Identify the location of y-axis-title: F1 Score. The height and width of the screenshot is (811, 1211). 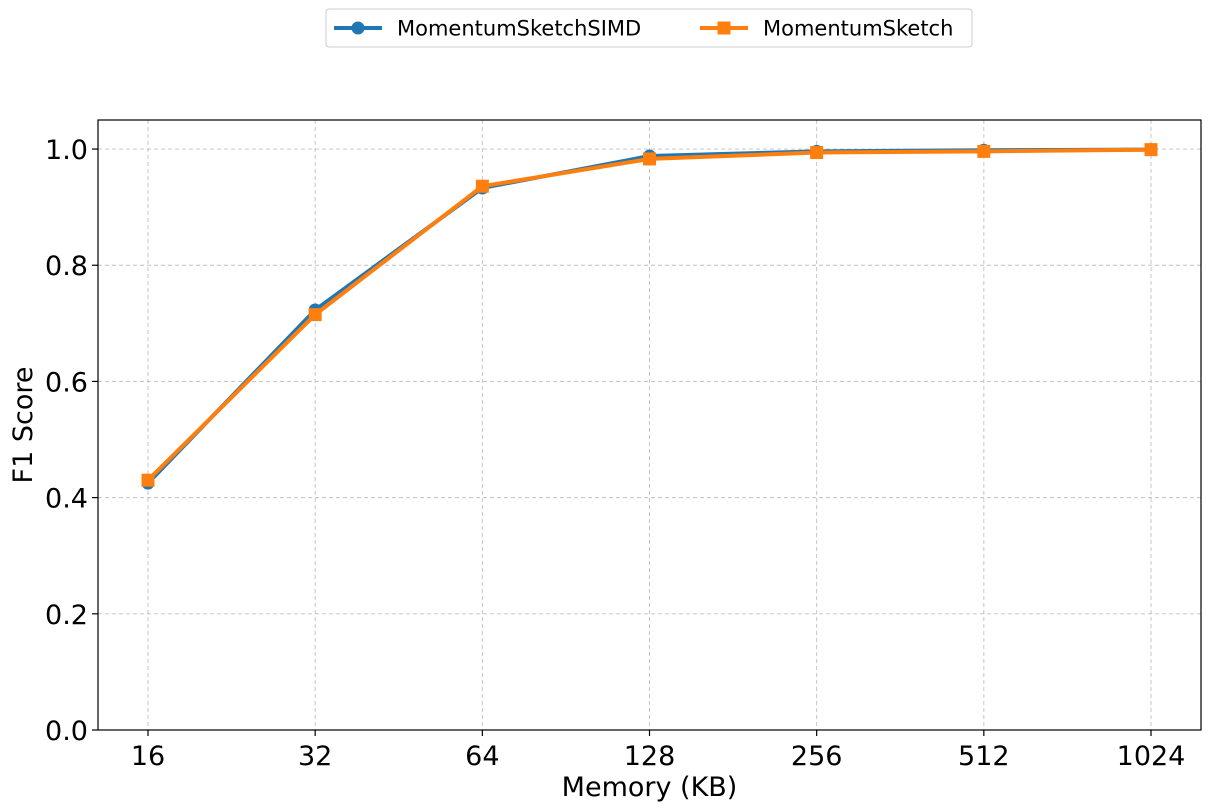
(23, 425).